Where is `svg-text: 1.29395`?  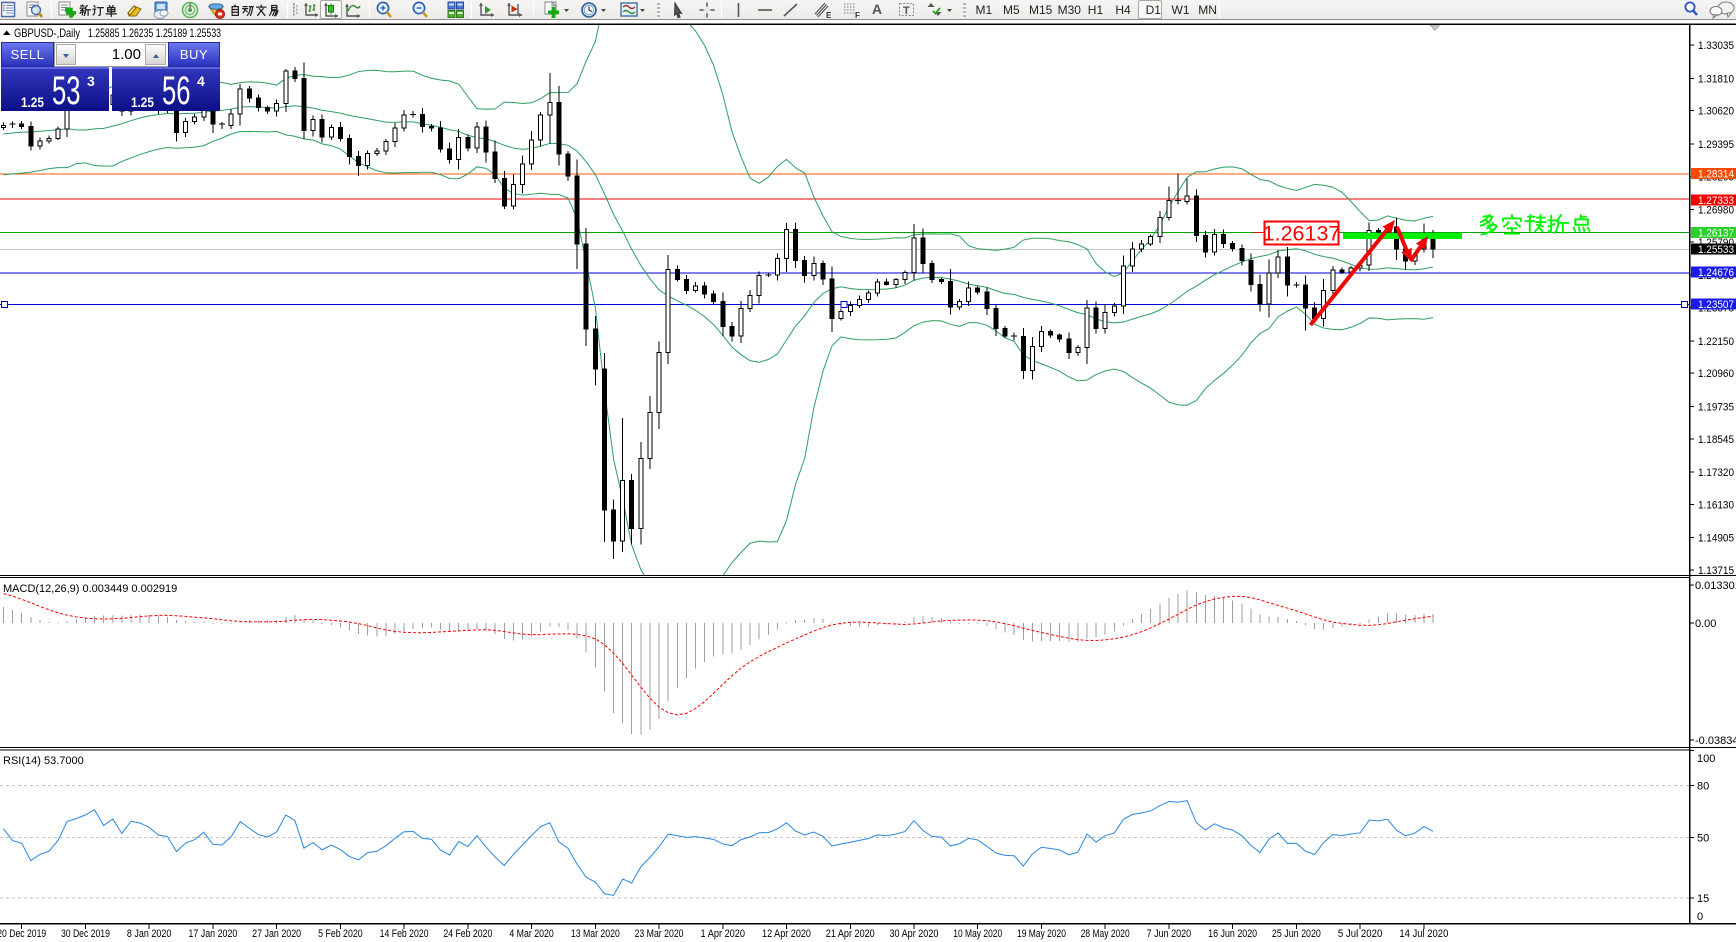
svg-text: 1.29395 is located at coordinates (1716, 145).